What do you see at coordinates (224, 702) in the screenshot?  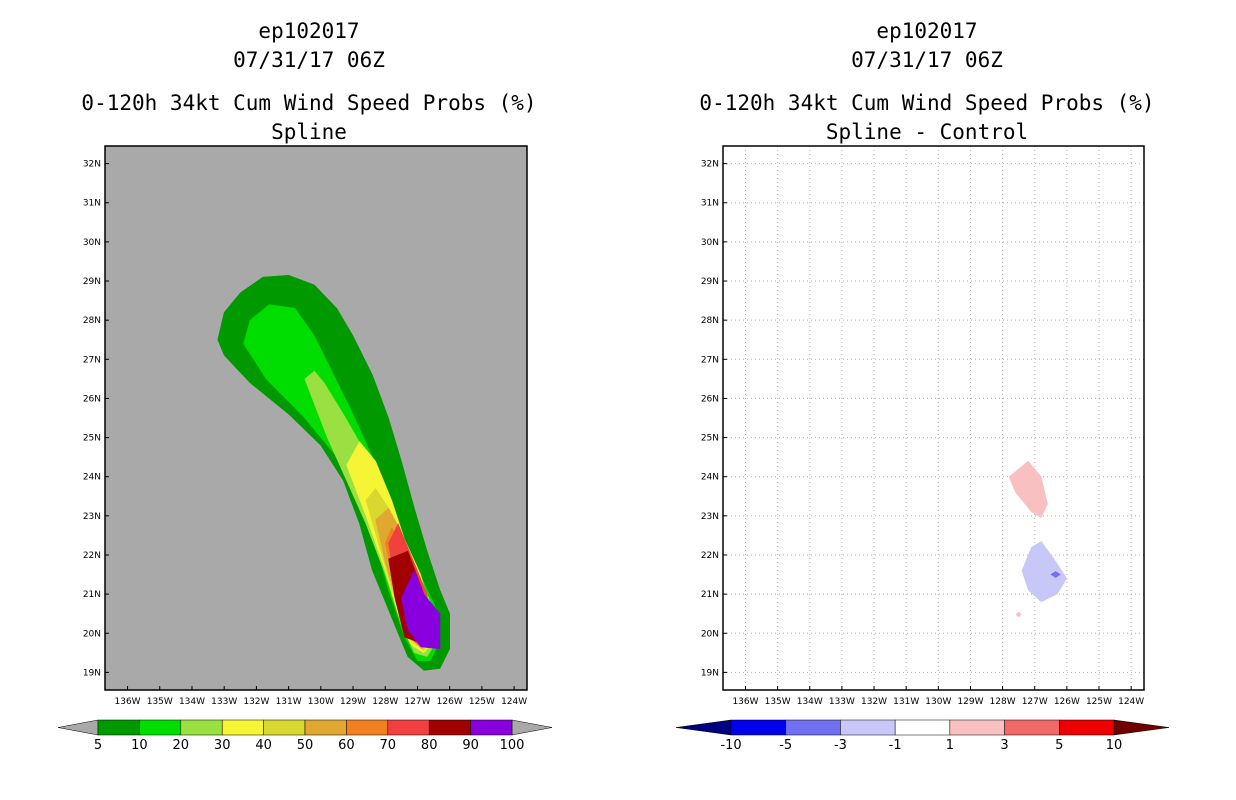 I see `x-tick-label: 133W` at bounding box center [224, 702].